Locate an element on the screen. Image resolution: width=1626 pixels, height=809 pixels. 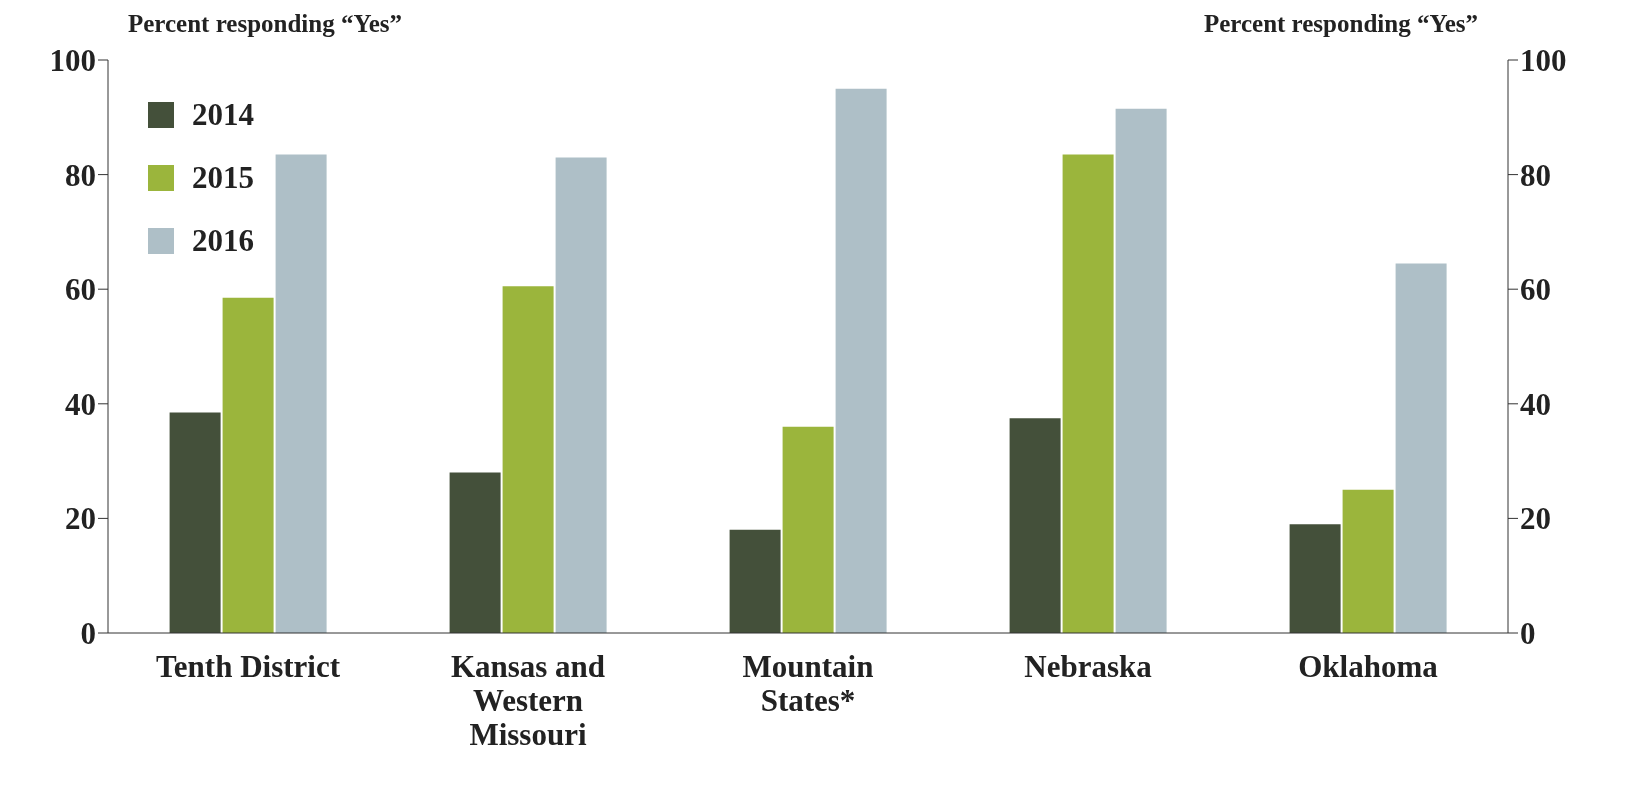
y2-tick-label: 100 is located at coordinates (1543, 61).